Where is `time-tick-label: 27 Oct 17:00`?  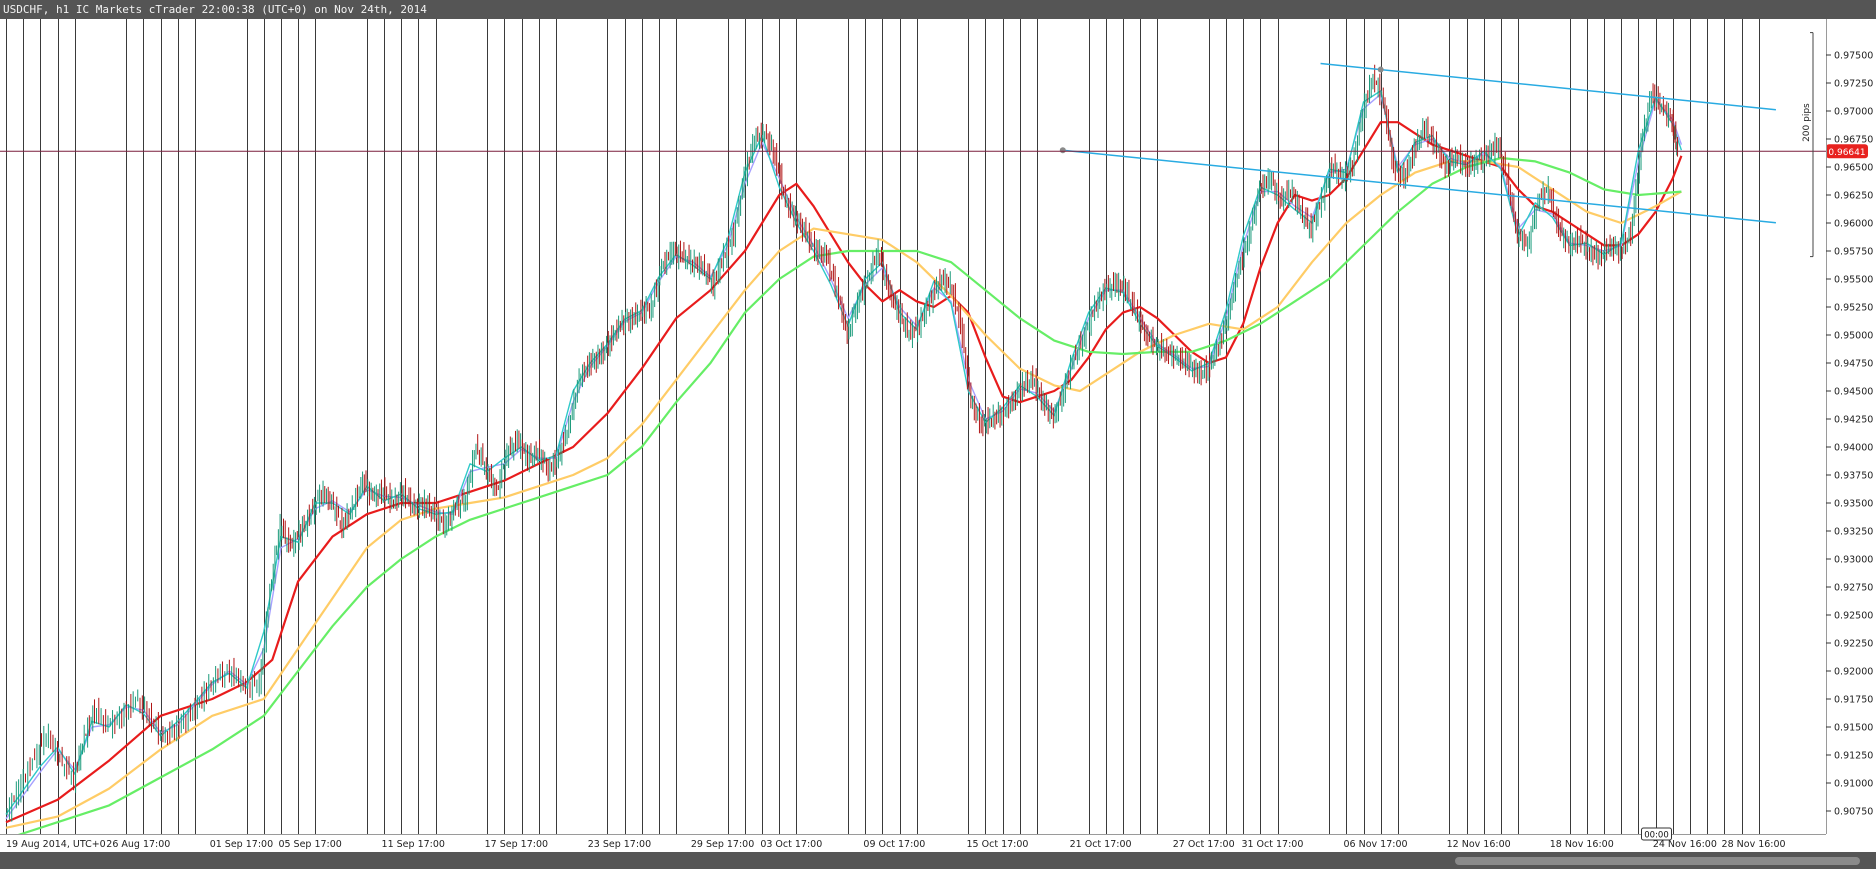 time-tick-label: 27 Oct 17:00 is located at coordinates (1204, 844).